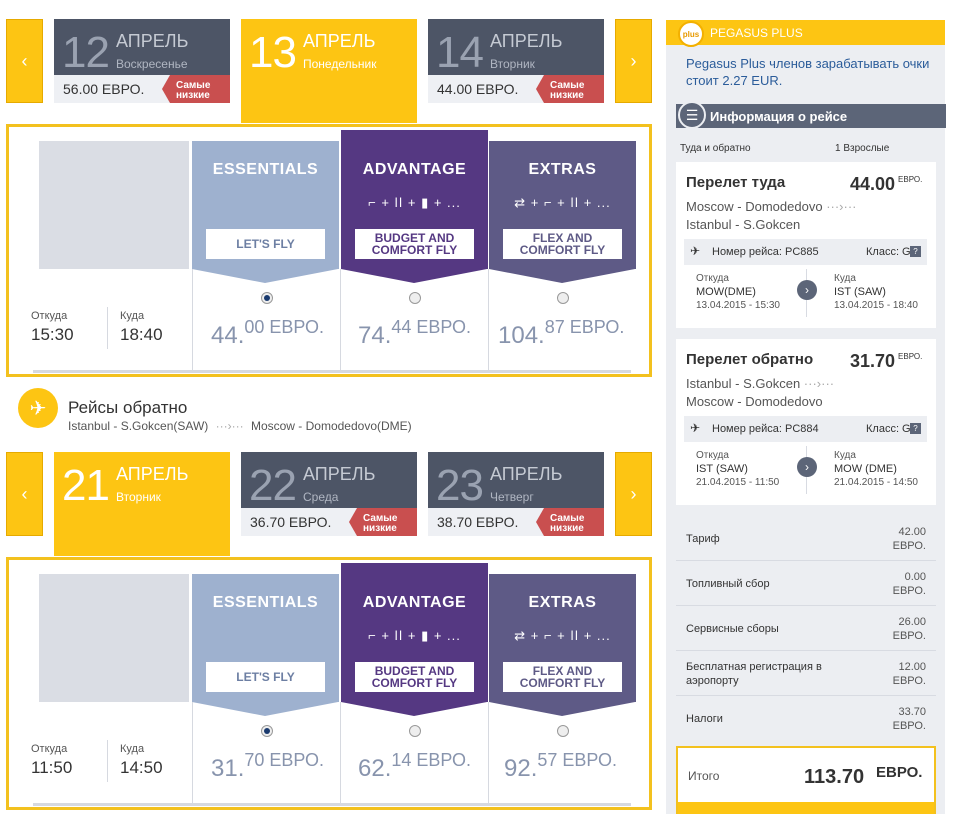 This screenshot has width=956, height=814. I want to click on to-label: Куда, so click(845, 278).